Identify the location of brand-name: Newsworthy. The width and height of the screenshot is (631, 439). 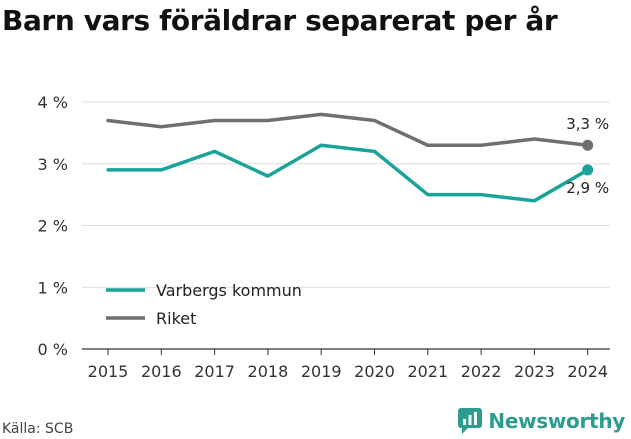
(556, 421).